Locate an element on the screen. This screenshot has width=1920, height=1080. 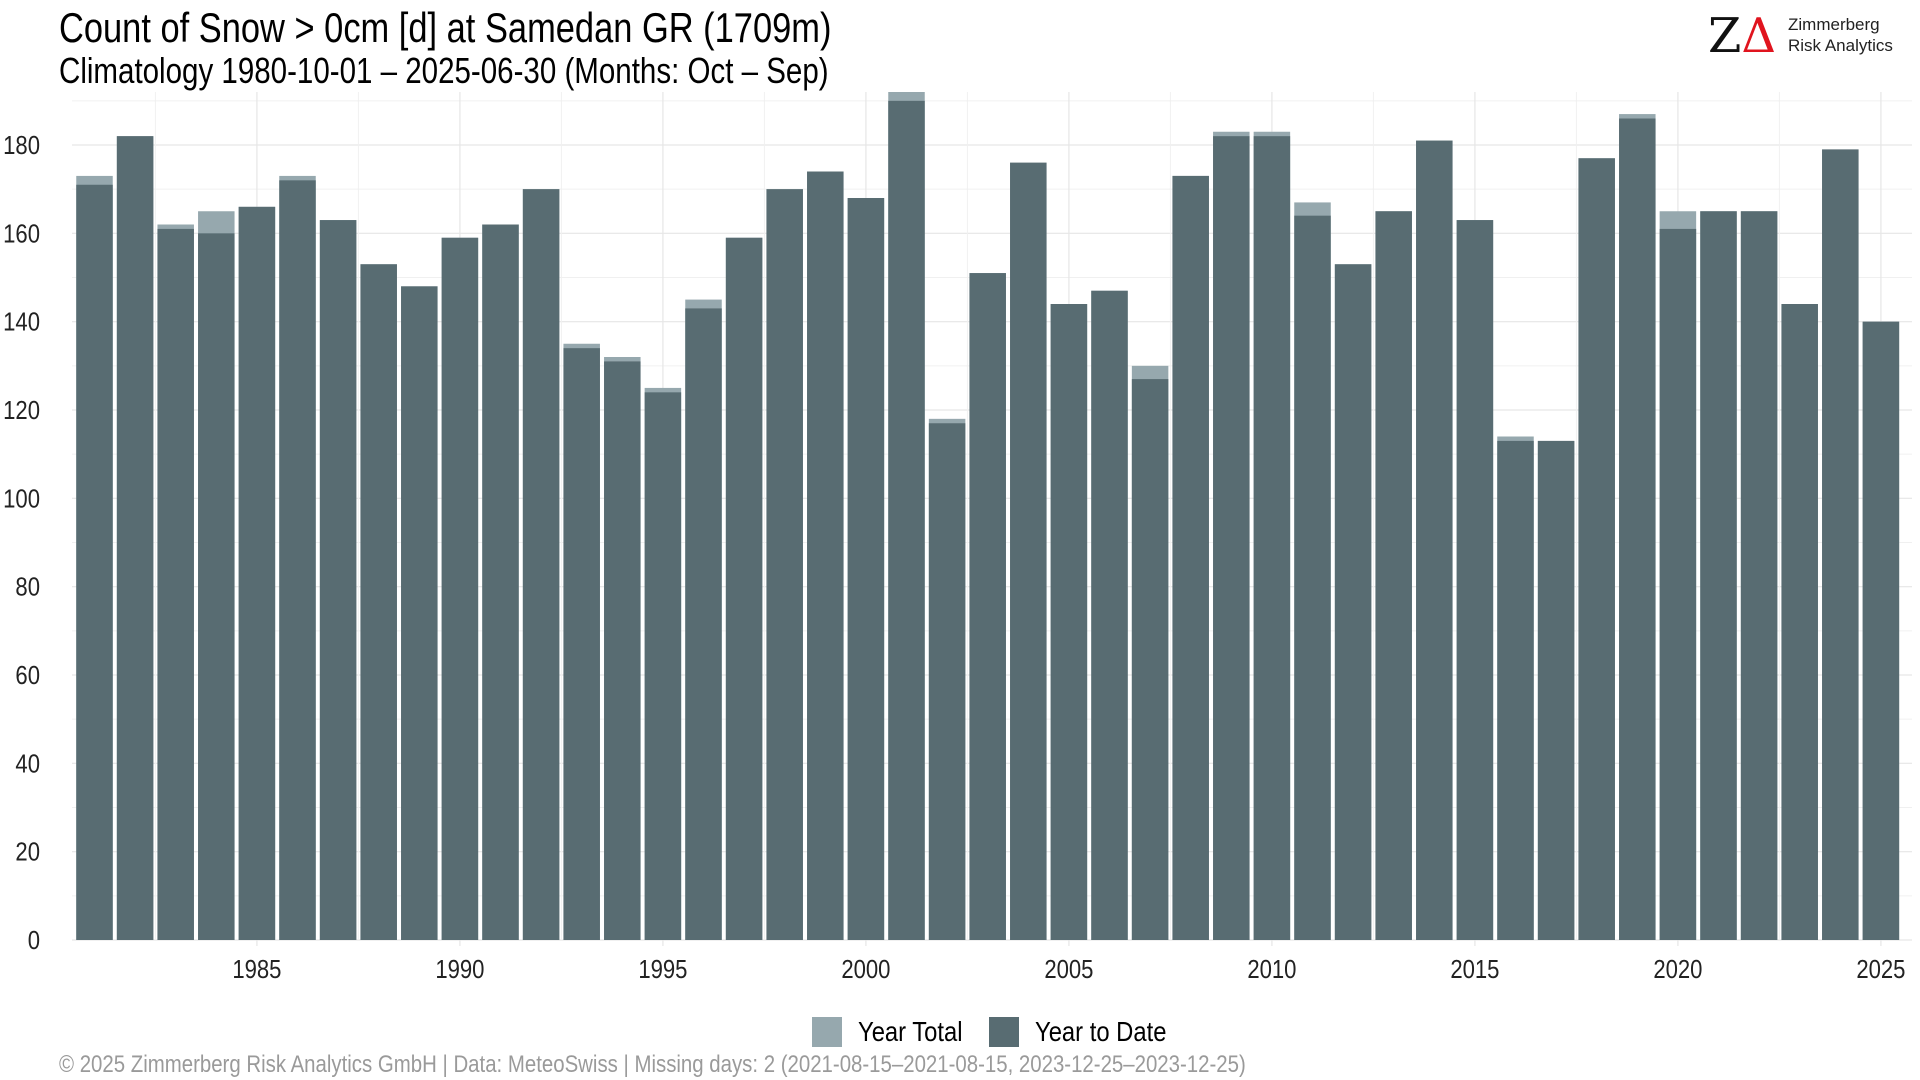
bar-year-to-date-1999 is located at coordinates (825, 555).